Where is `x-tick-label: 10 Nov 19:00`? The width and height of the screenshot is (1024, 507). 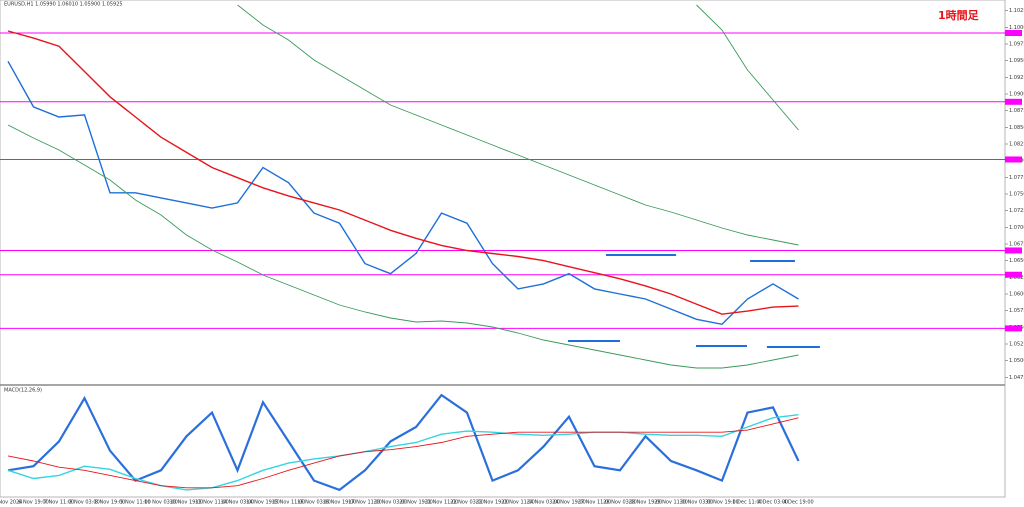
x-tick-label: 10 Nov 19:00 is located at coordinates (187, 503).